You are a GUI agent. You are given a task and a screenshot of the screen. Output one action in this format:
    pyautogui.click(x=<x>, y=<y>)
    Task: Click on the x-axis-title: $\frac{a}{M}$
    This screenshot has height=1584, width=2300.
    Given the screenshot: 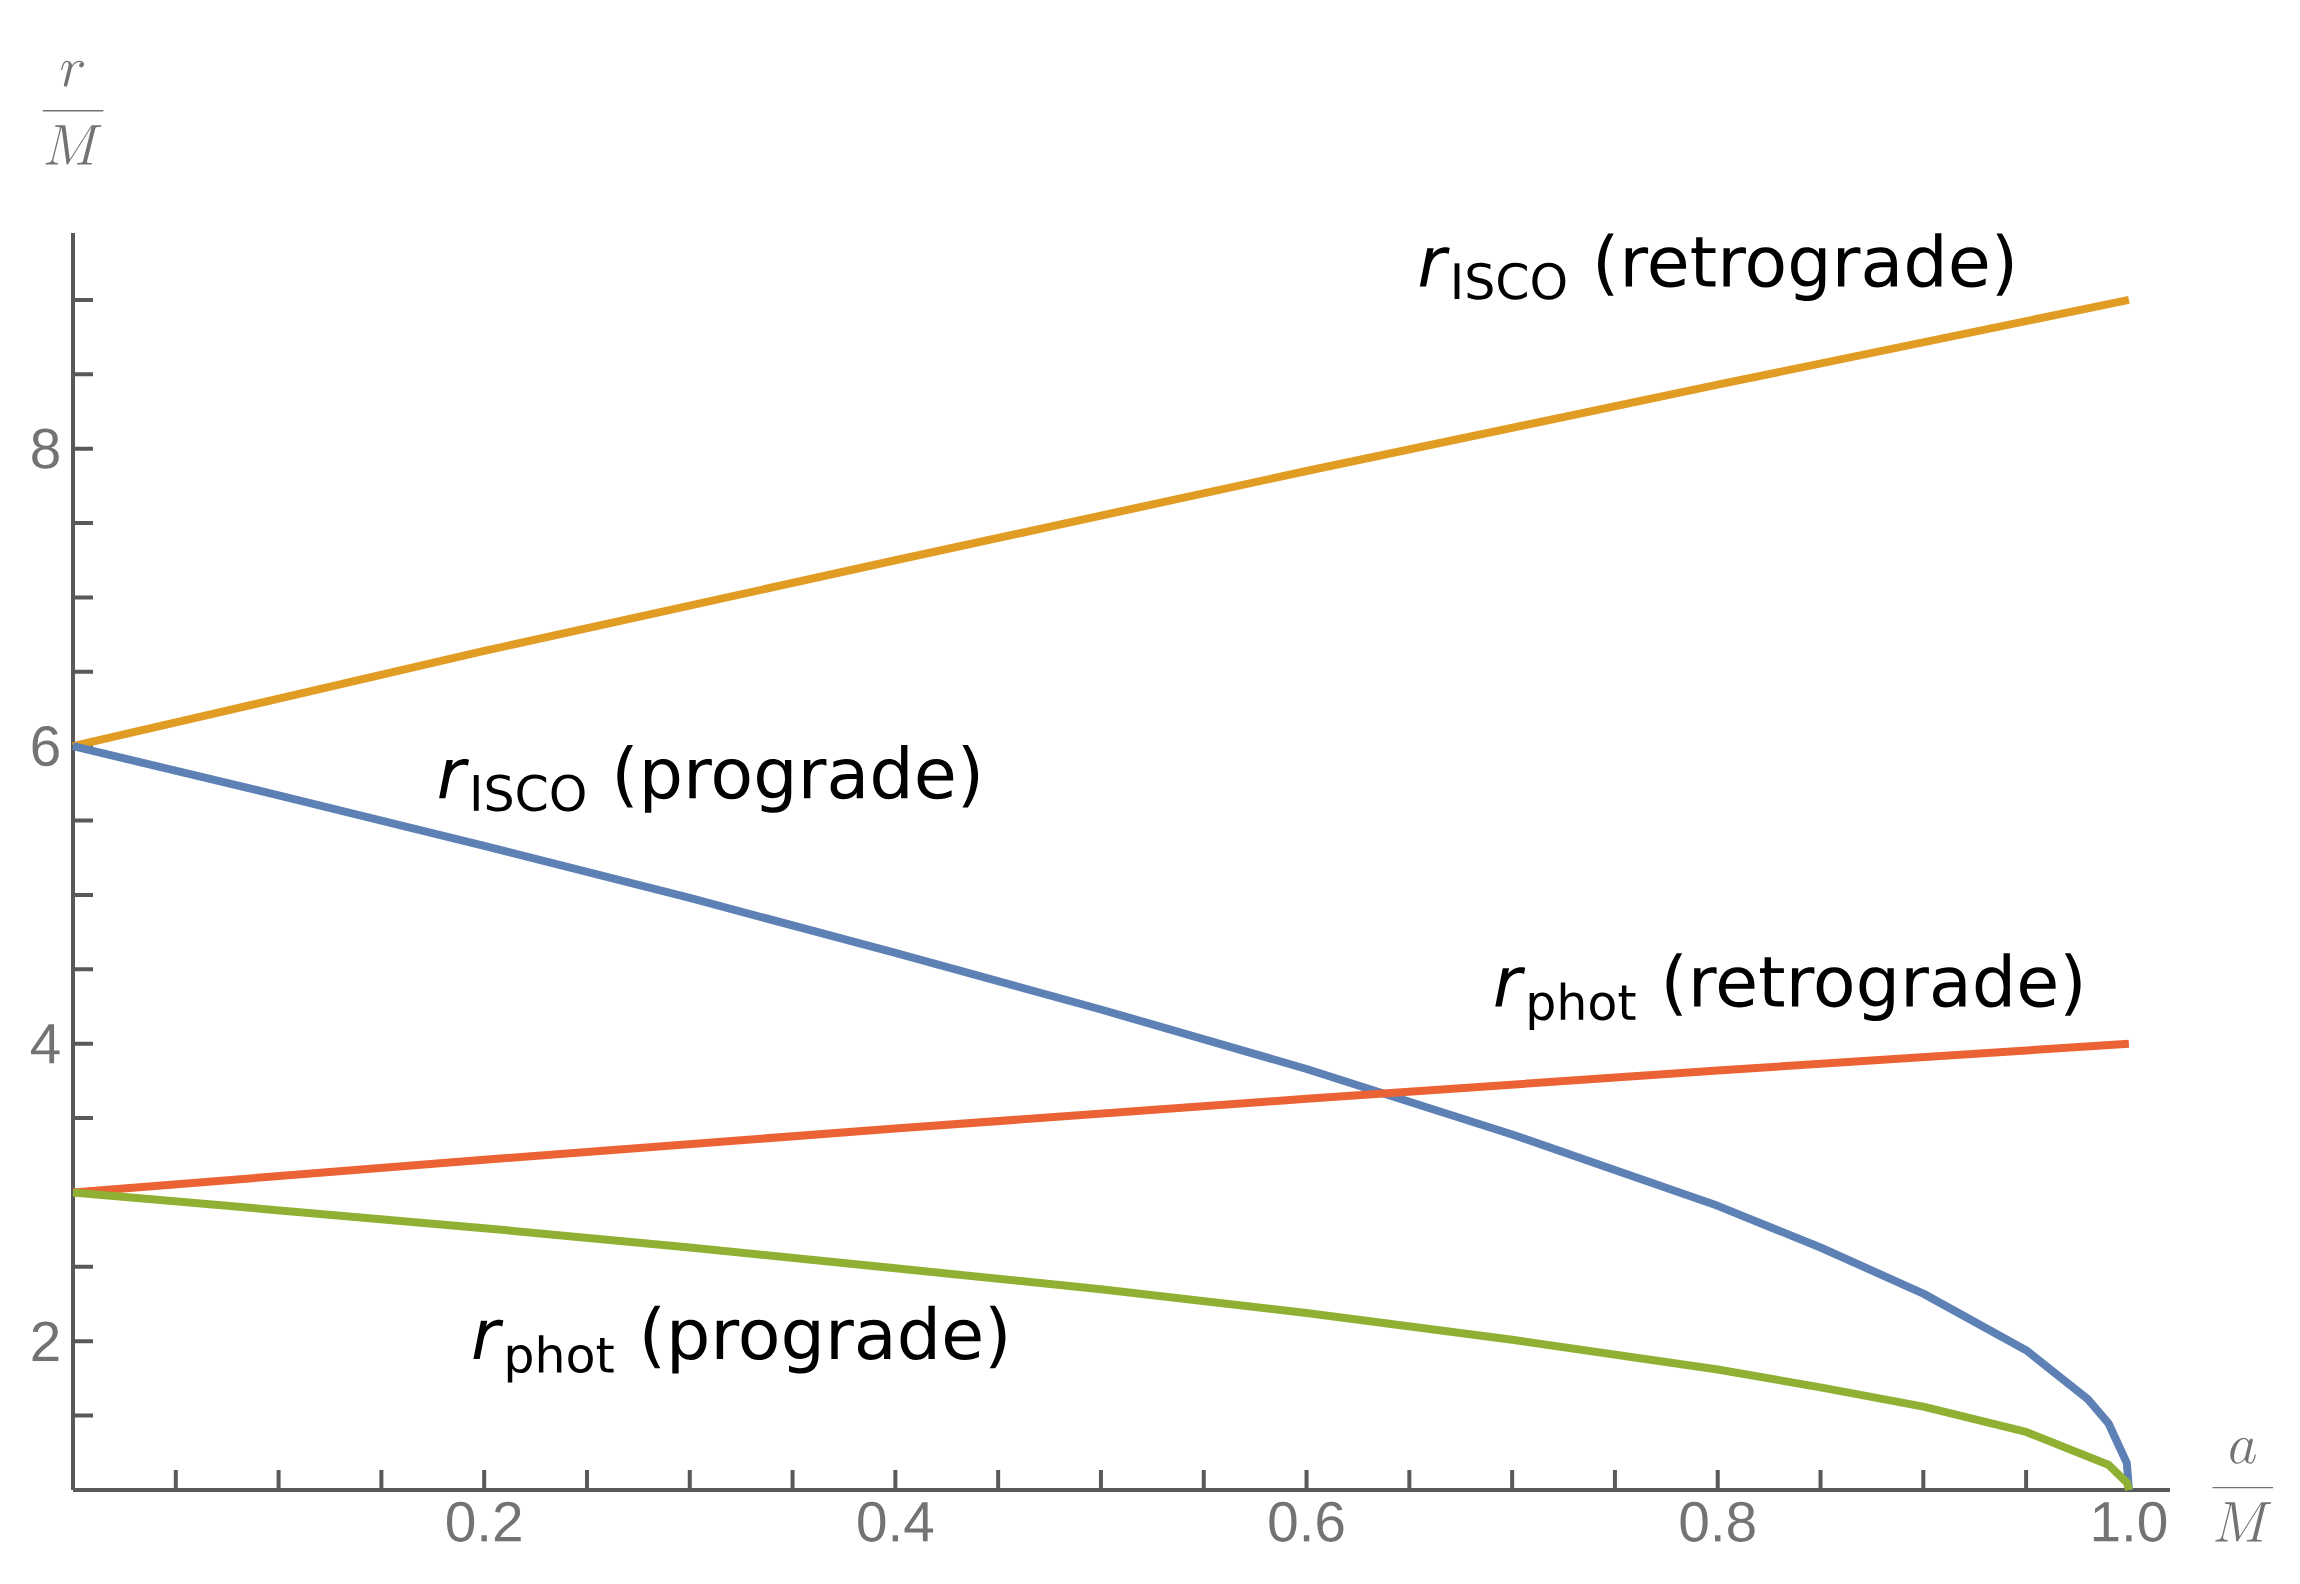 What is the action you would take?
    pyautogui.click(x=2243, y=1489)
    